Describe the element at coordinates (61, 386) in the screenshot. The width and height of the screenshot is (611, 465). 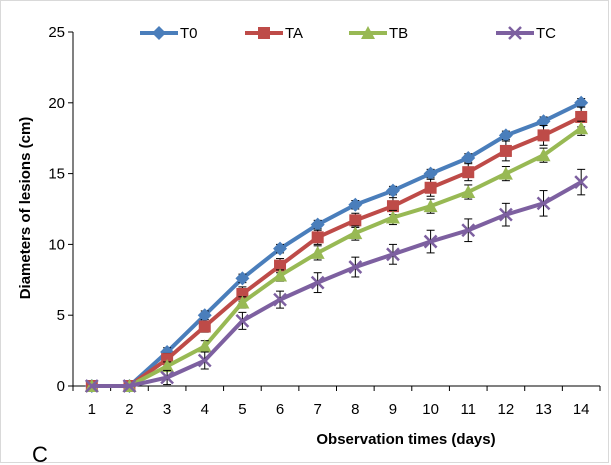
I see `y-tick-label: 0` at that location.